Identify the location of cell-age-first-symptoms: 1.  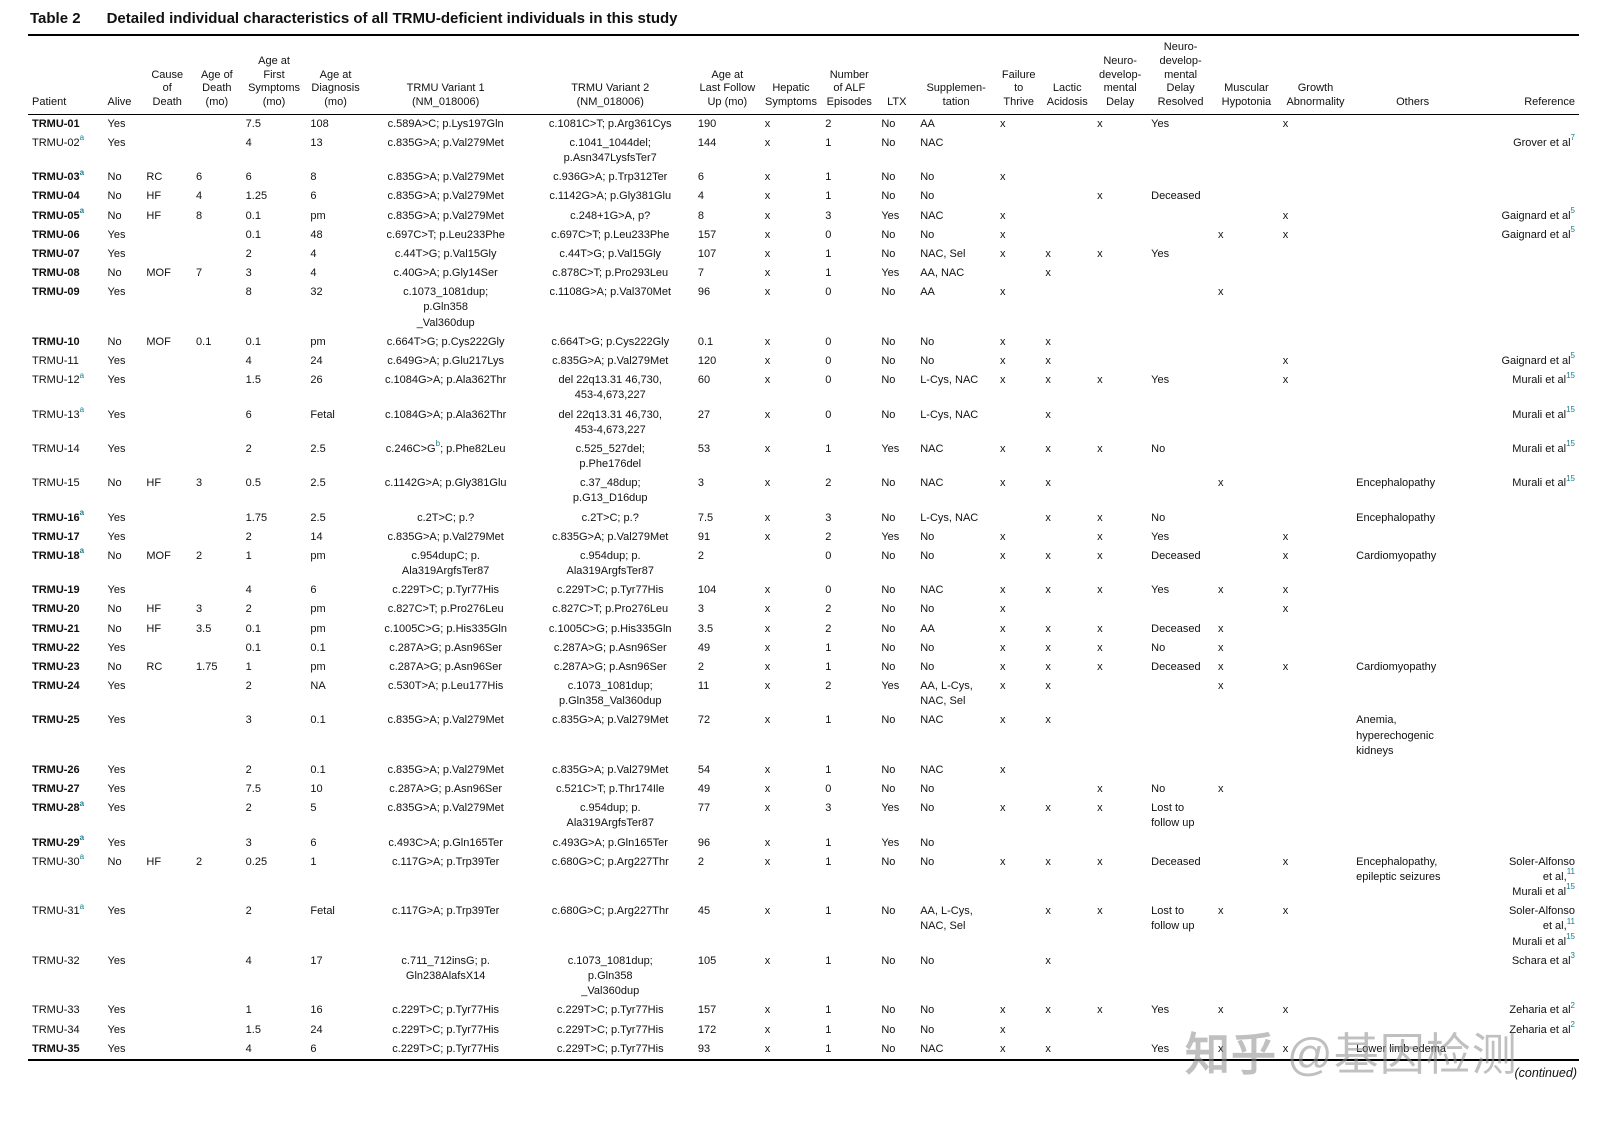
(248, 1010).